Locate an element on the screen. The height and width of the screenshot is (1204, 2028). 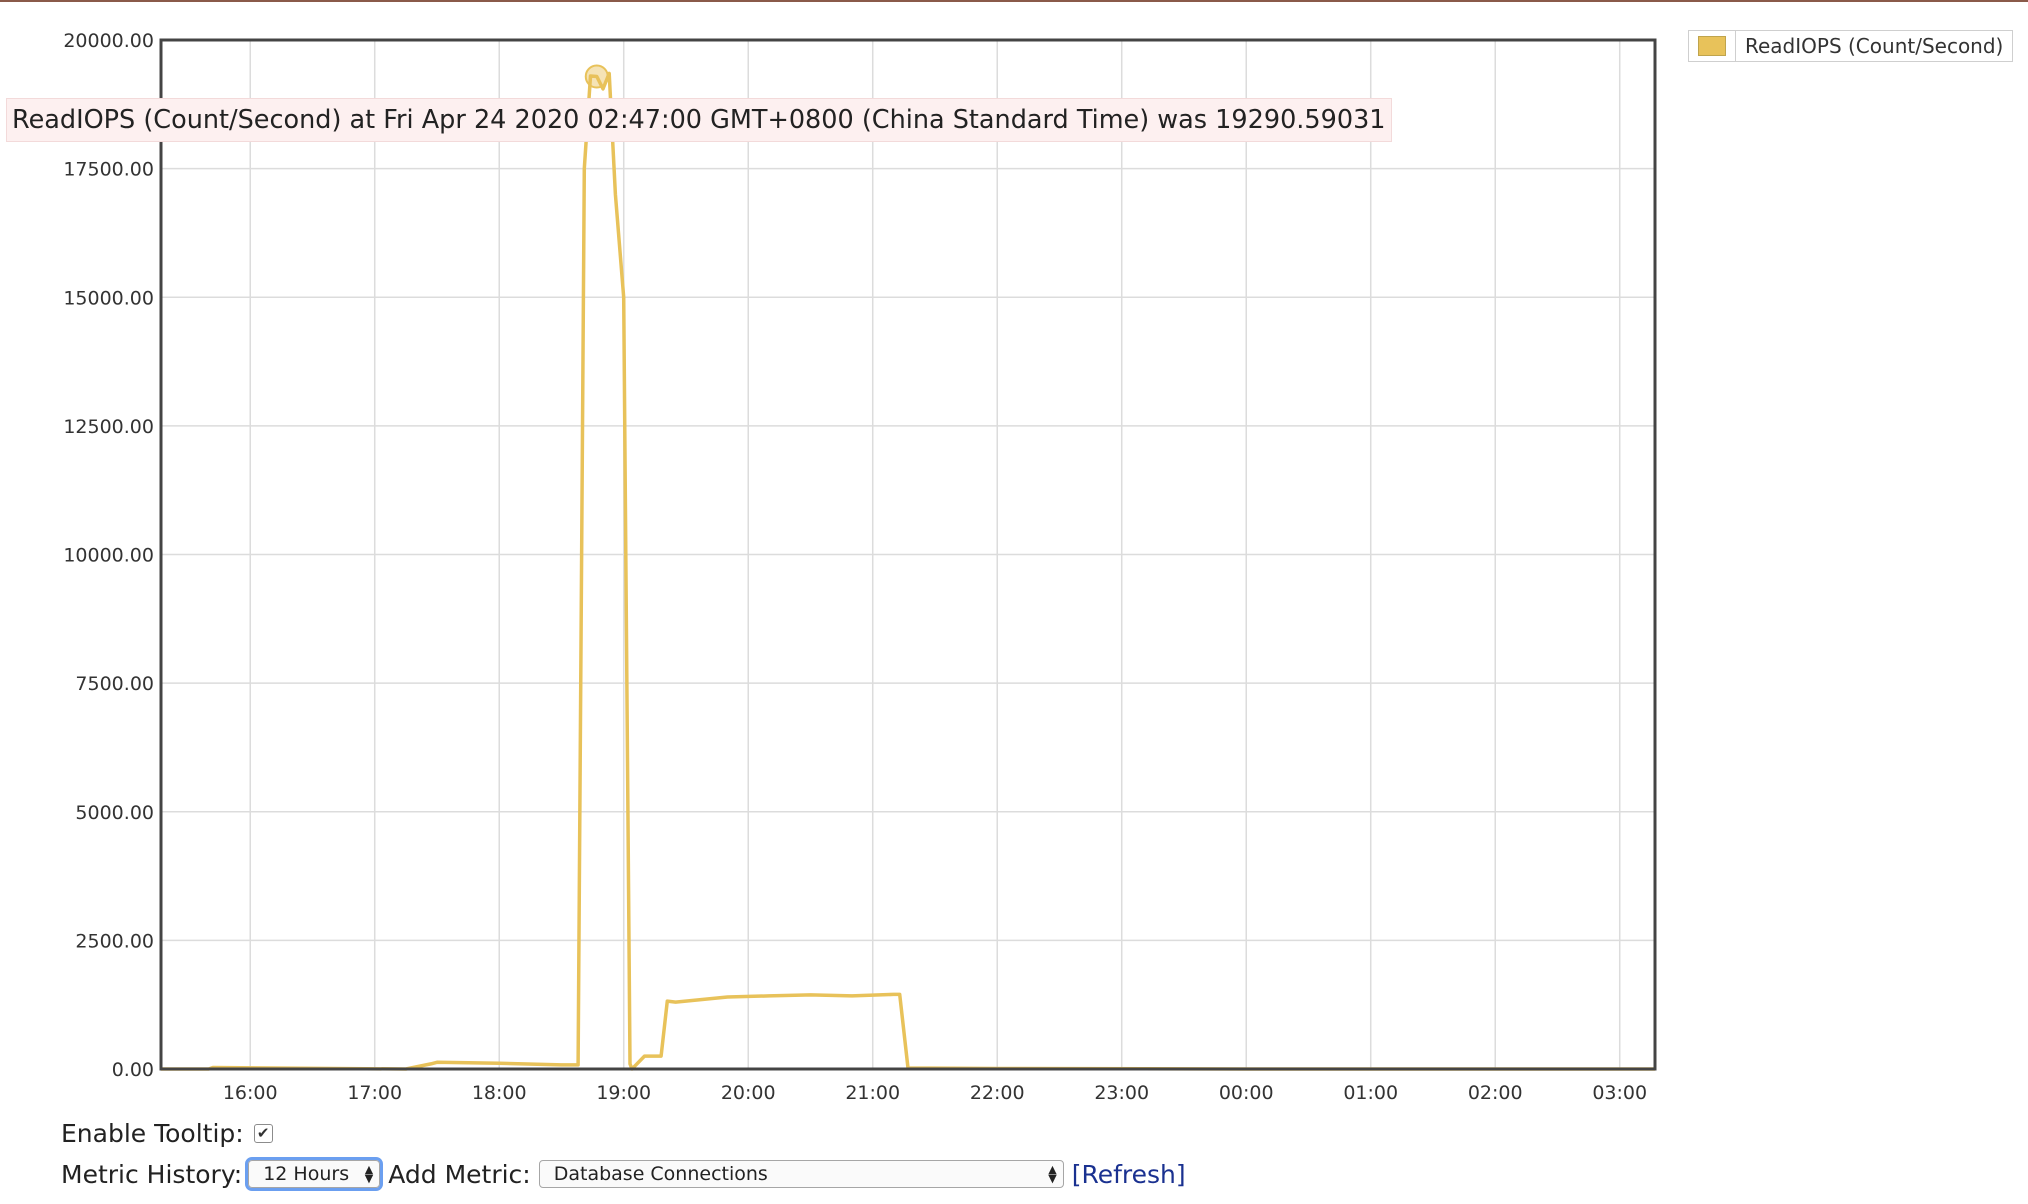
top-rule is located at coordinates (1014, 1).